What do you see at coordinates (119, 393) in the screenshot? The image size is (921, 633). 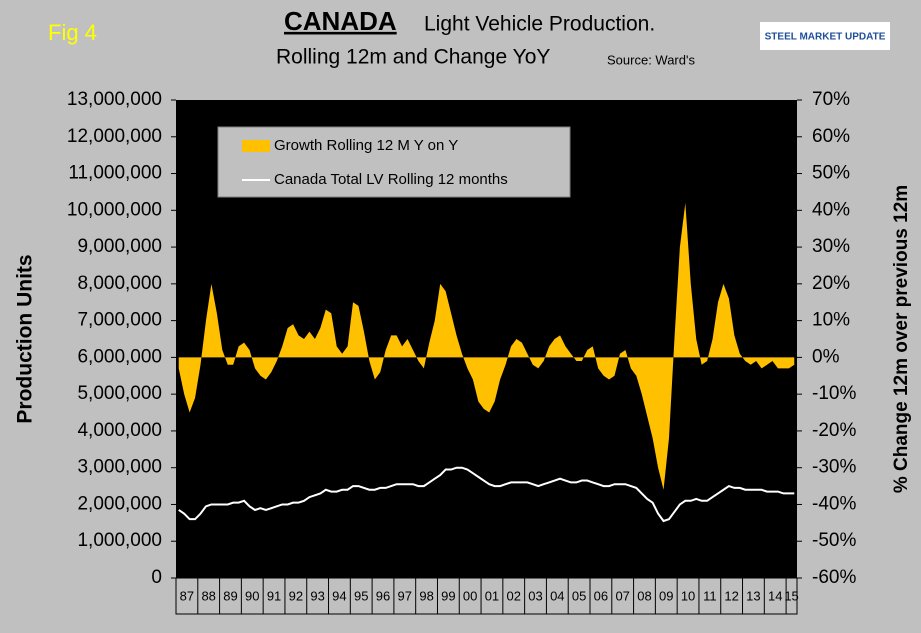 I see `y-tick-label: 5,000,000` at bounding box center [119, 393].